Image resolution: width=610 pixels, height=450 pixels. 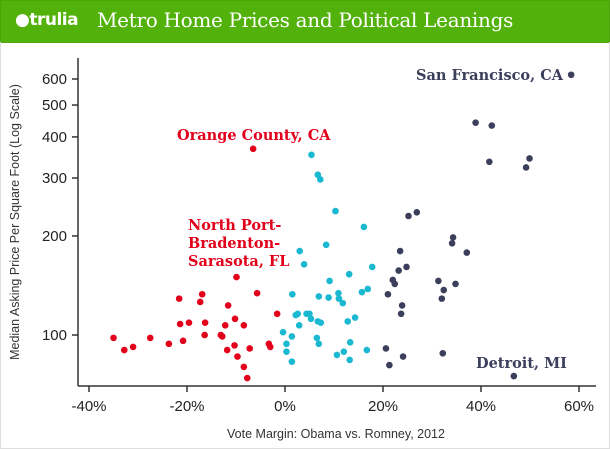 I want to click on y-tick-label: 200, so click(x=54, y=236).